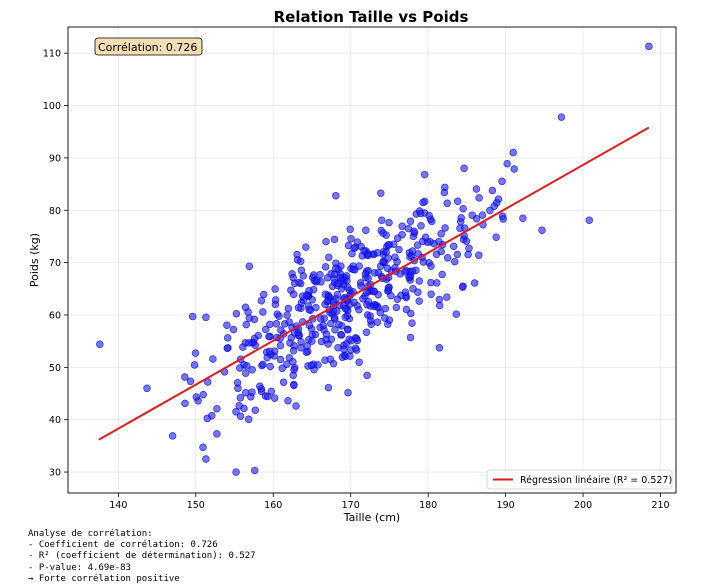  I want to click on x-tick-label: 210, so click(660, 505).